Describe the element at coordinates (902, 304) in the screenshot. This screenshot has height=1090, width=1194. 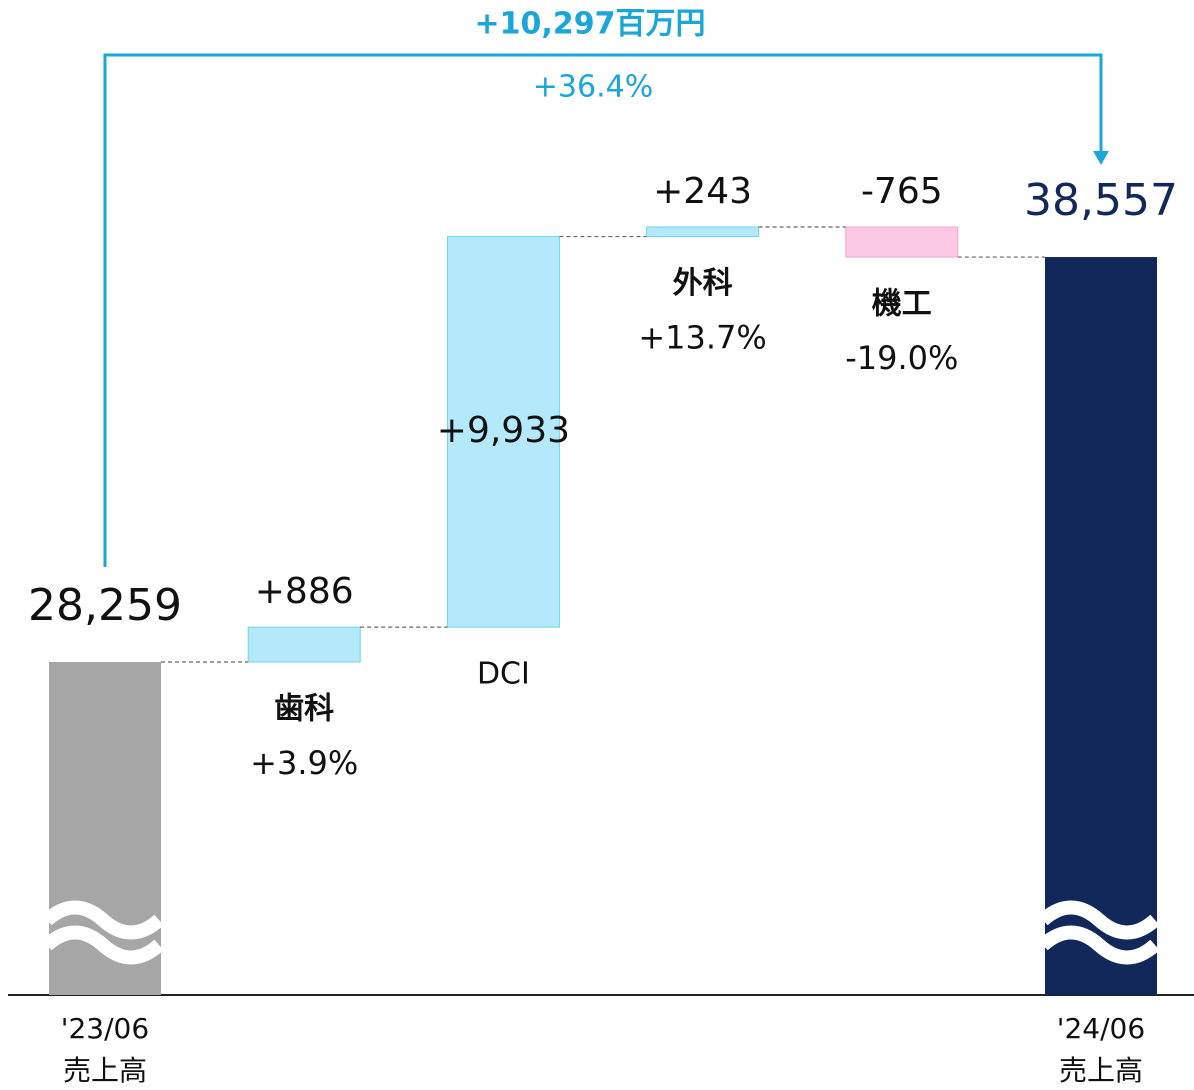
I see `category-label: 機工` at that location.